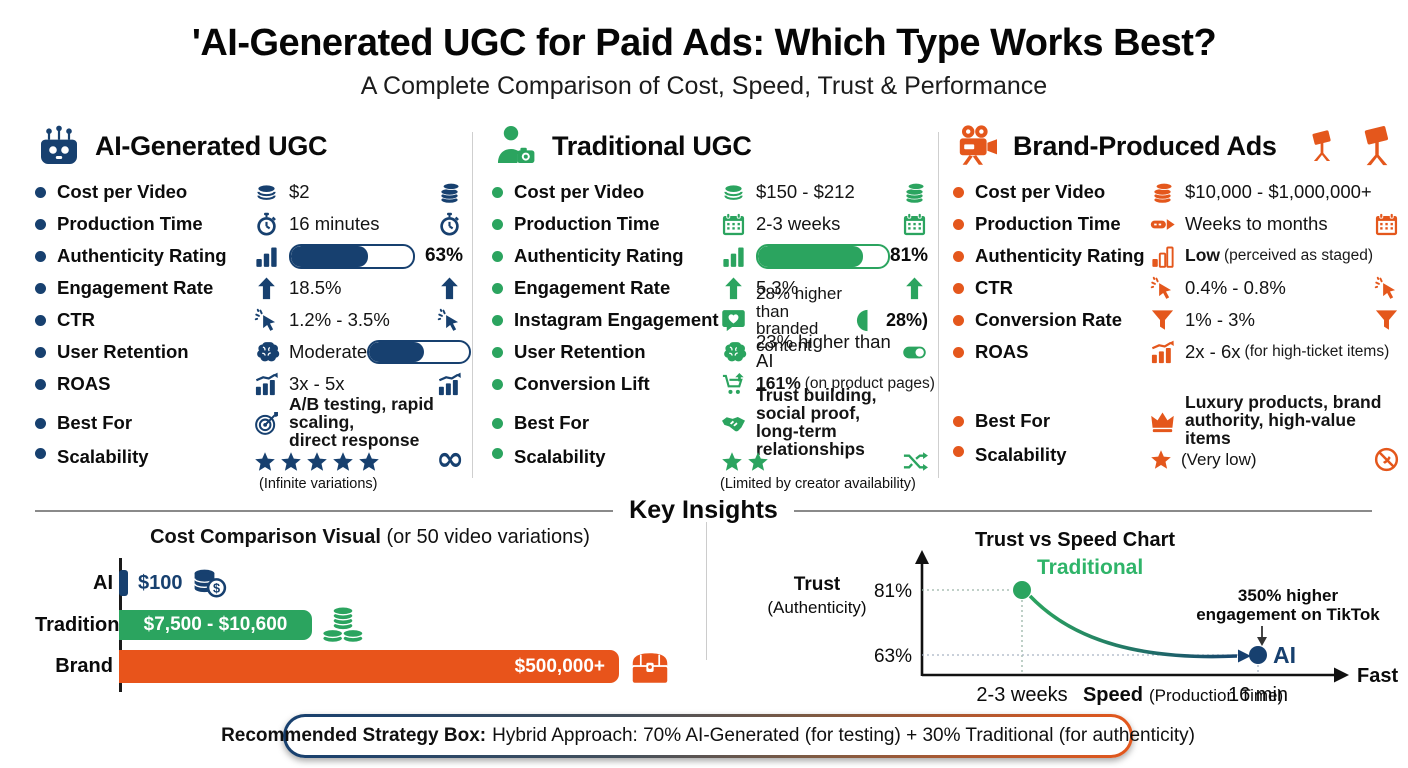 The image size is (1408, 768). What do you see at coordinates (1235, 287) in the screenshot?
I see `row-value: 0.4% - 0.8%` at bounding box center [1235, 287].